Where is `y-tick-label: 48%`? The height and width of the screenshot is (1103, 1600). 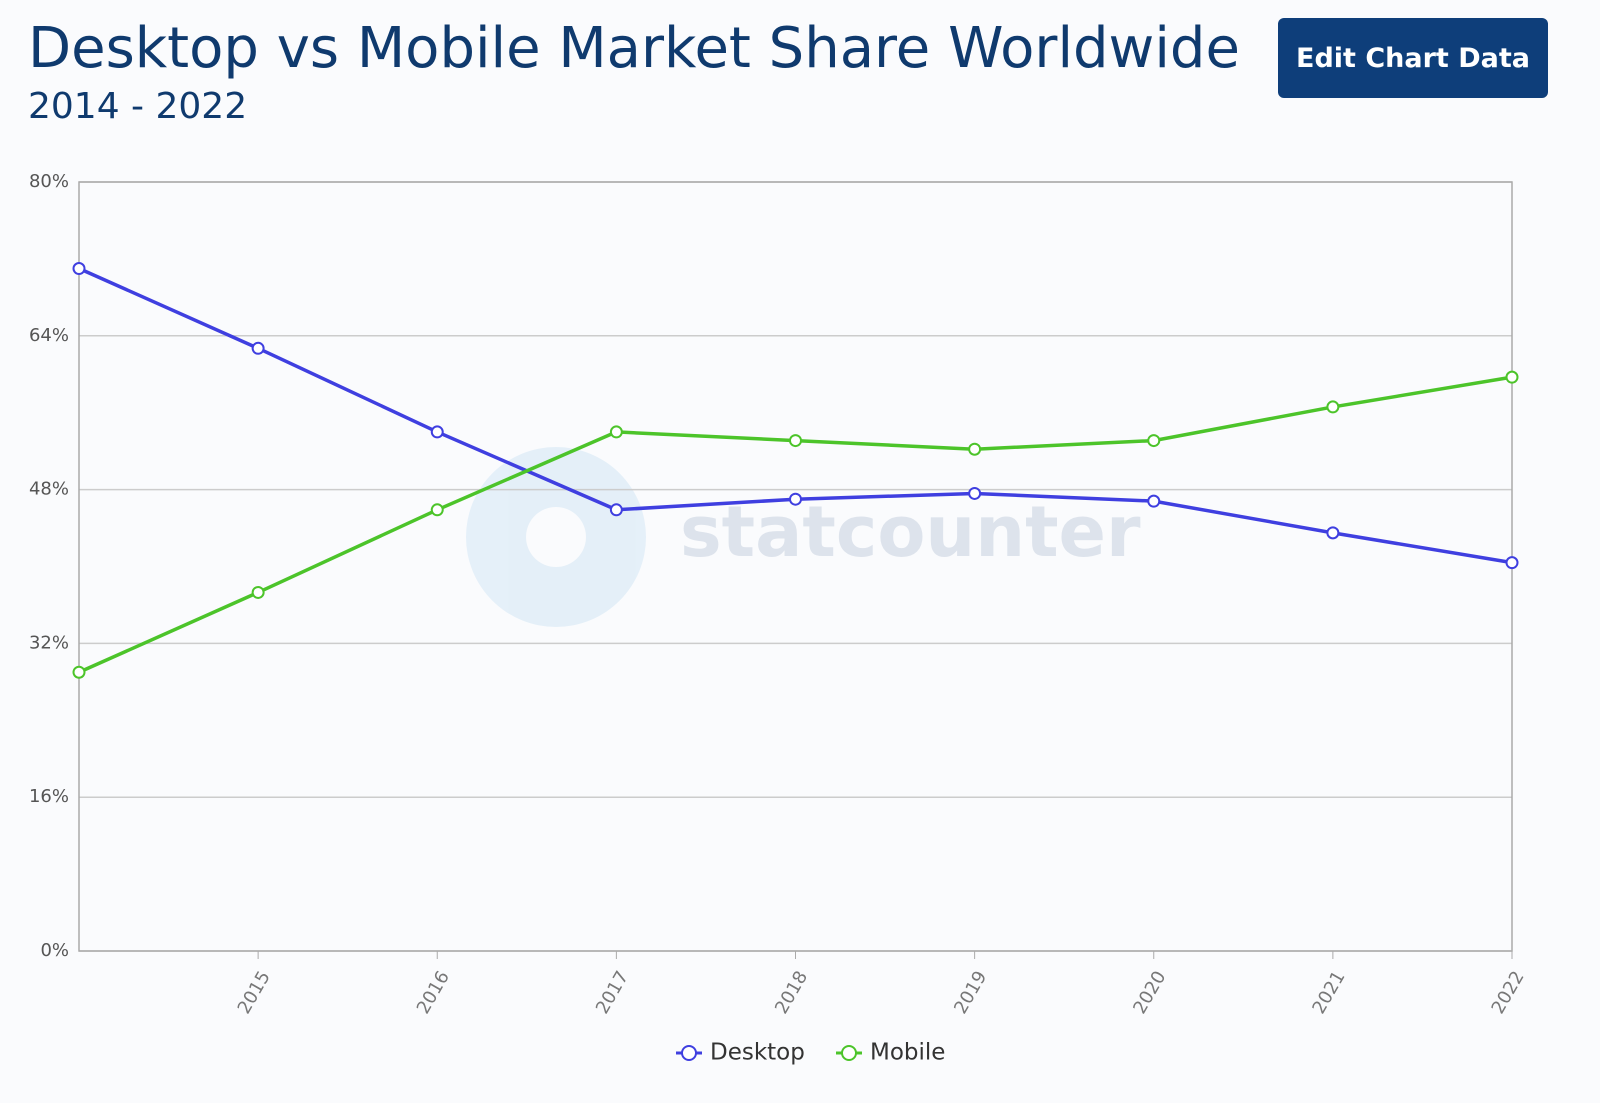 y-tick-label: 48% is located at coordinates (49, 489).